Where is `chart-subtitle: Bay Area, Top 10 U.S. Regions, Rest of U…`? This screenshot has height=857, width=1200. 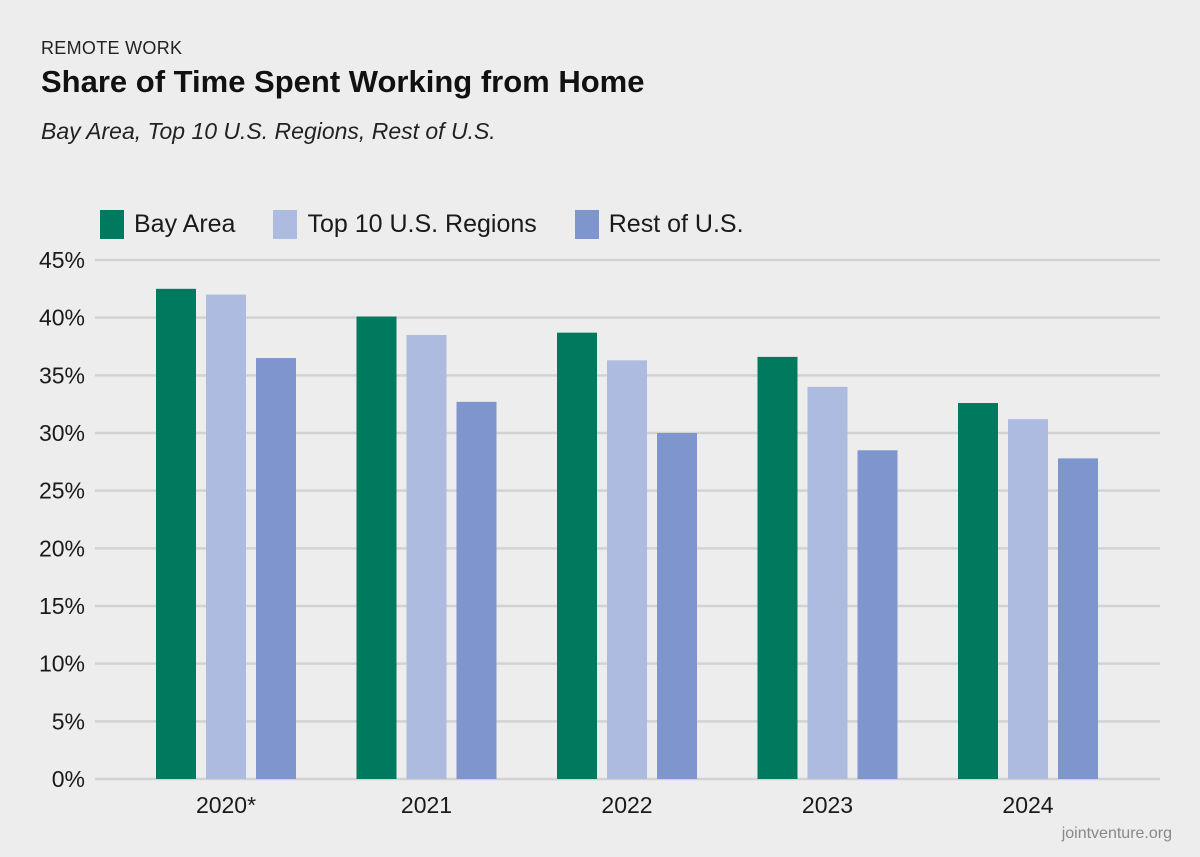 chart-subtitle: Bay Area, Top 10 U.S. Regions, Rest of U… is located at coordinates (268, 131).